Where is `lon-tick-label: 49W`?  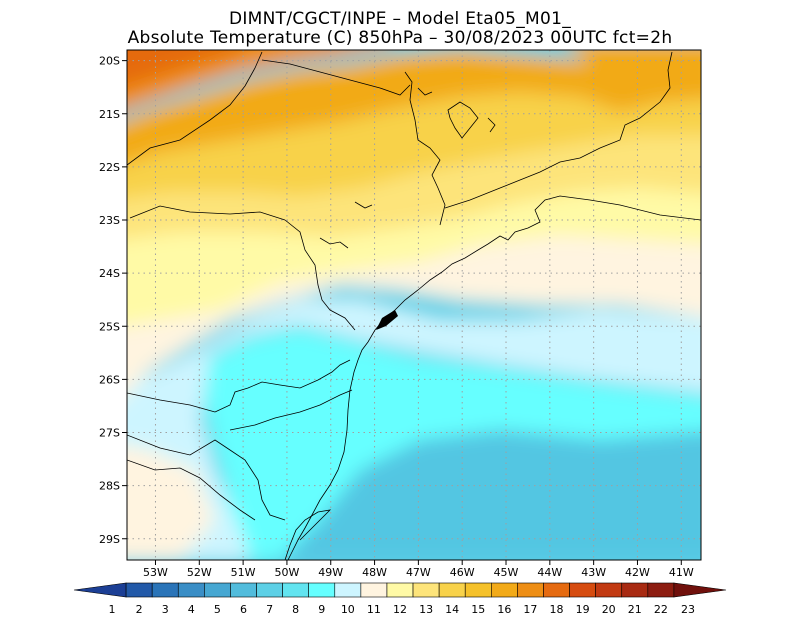
lon-tick-label: 49W is located at coordinates (330, 572).